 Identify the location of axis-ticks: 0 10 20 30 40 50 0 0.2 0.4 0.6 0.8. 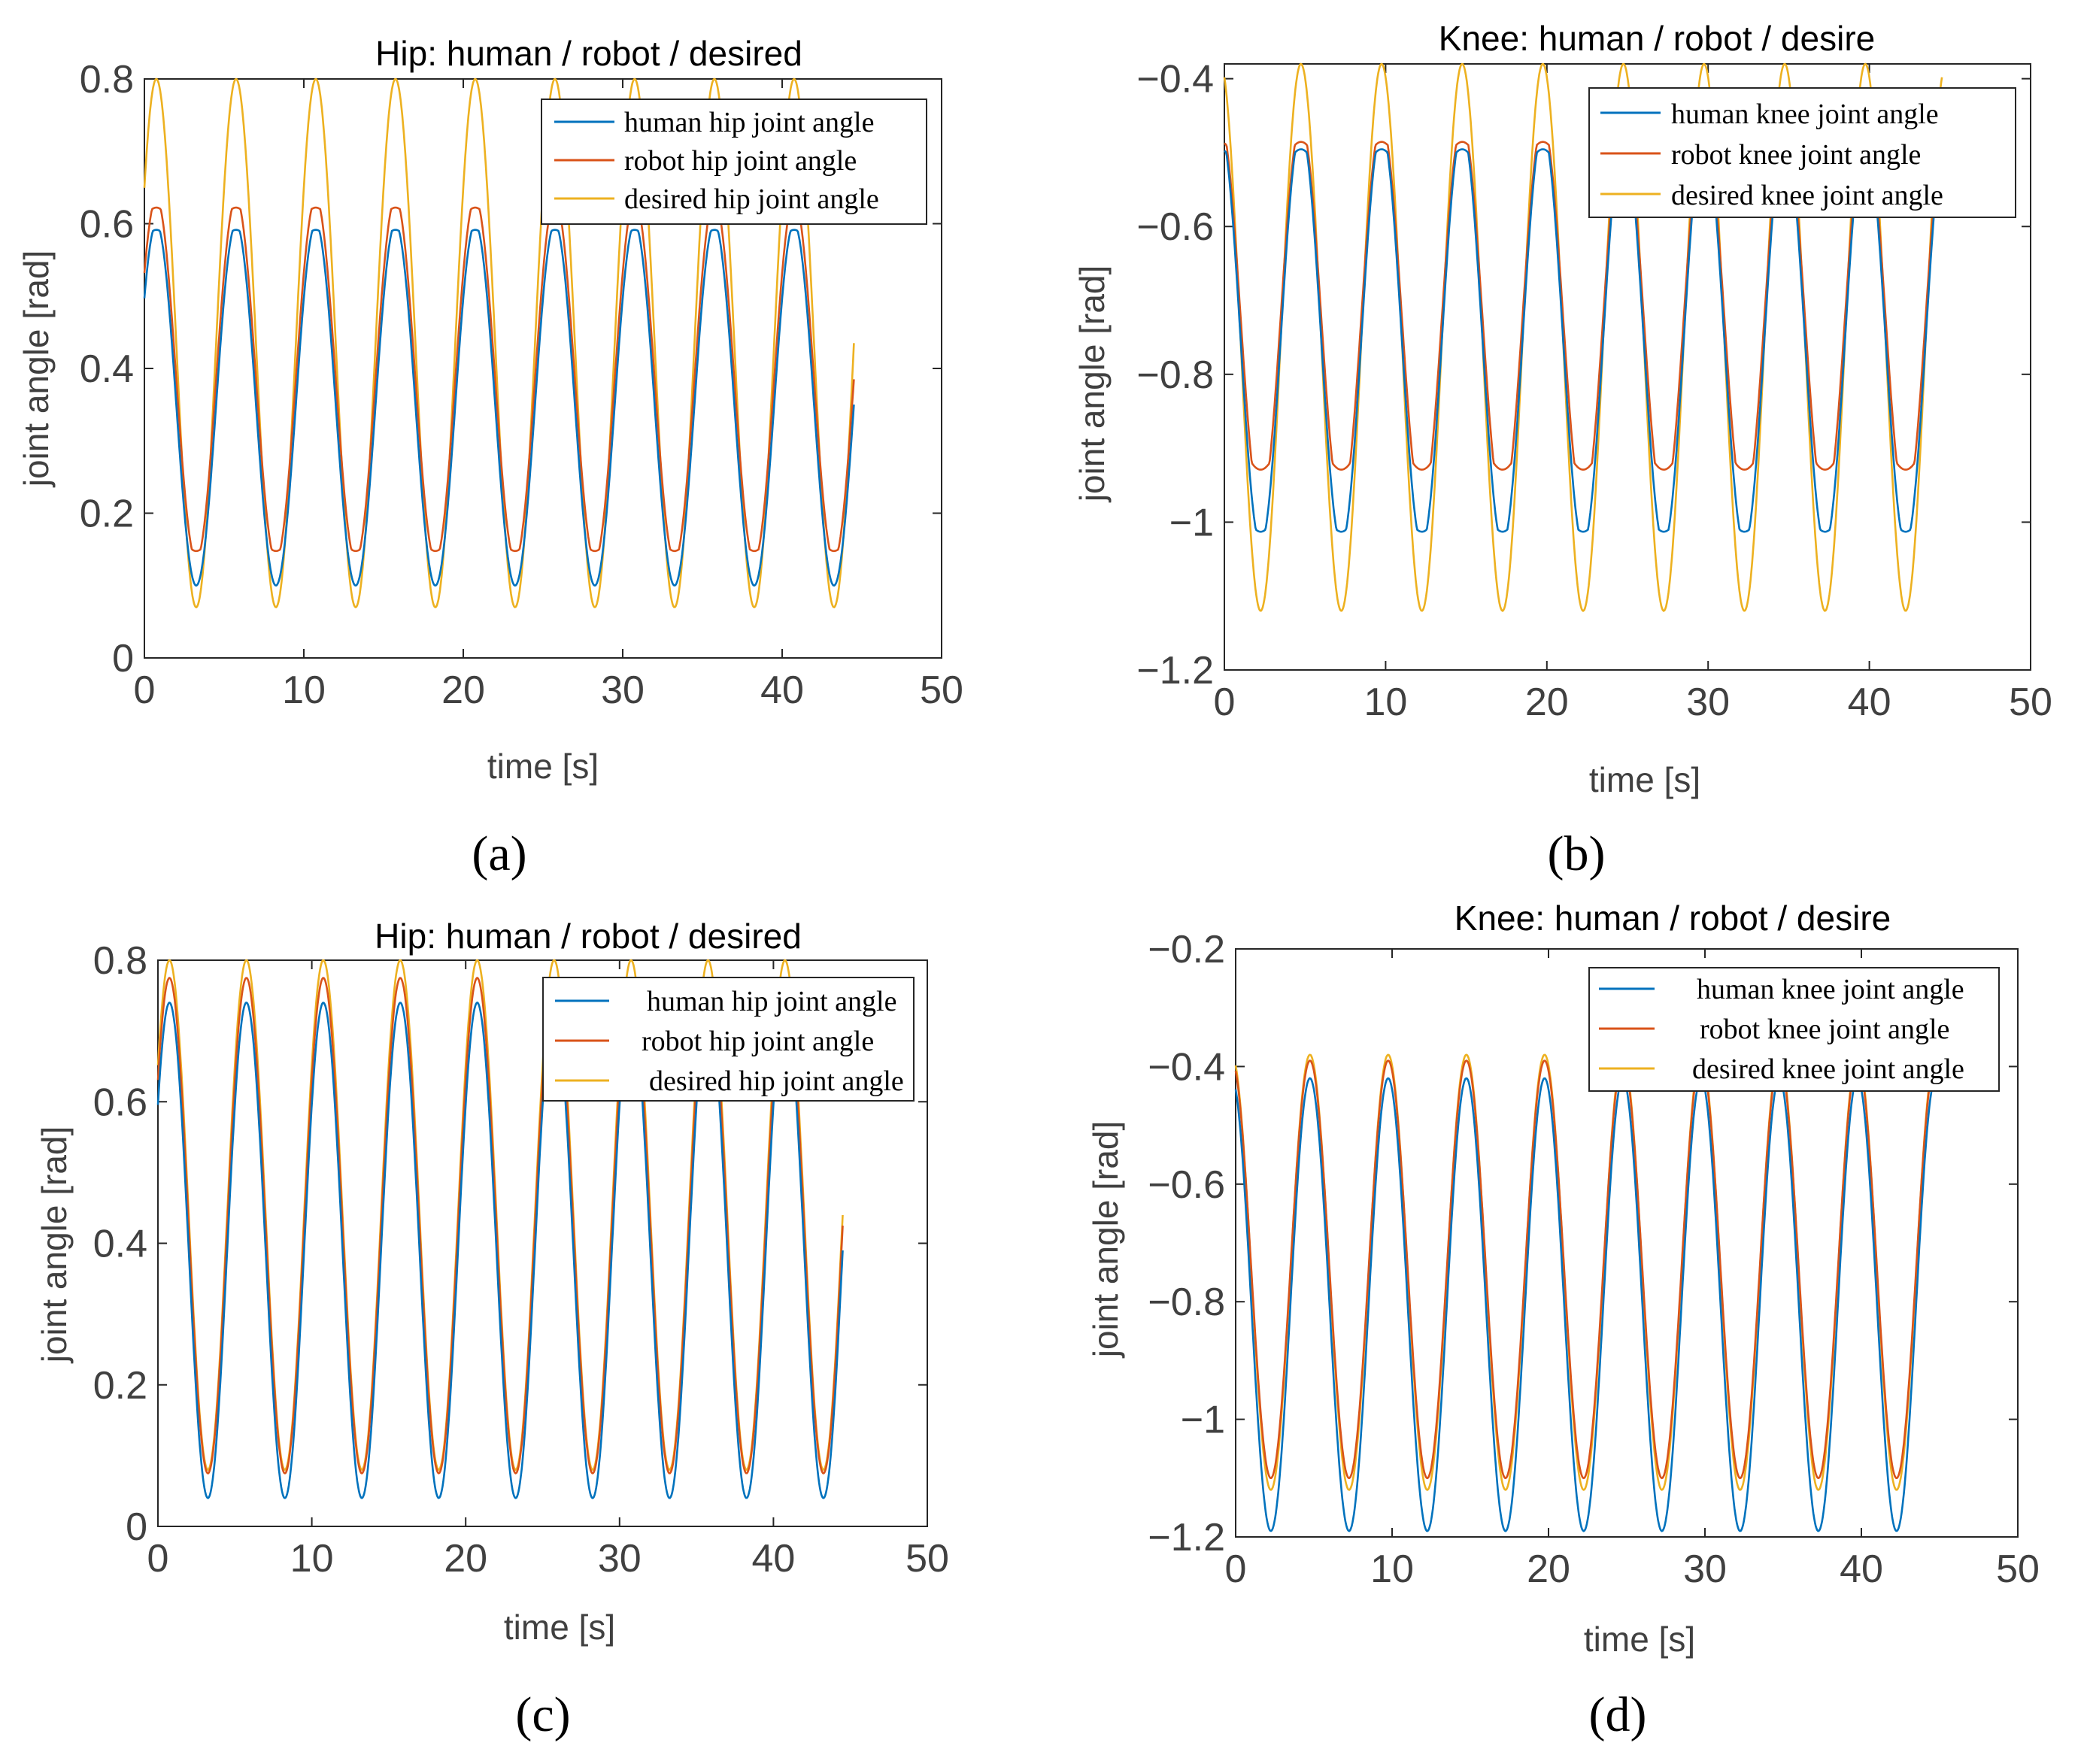
(521, 1260).